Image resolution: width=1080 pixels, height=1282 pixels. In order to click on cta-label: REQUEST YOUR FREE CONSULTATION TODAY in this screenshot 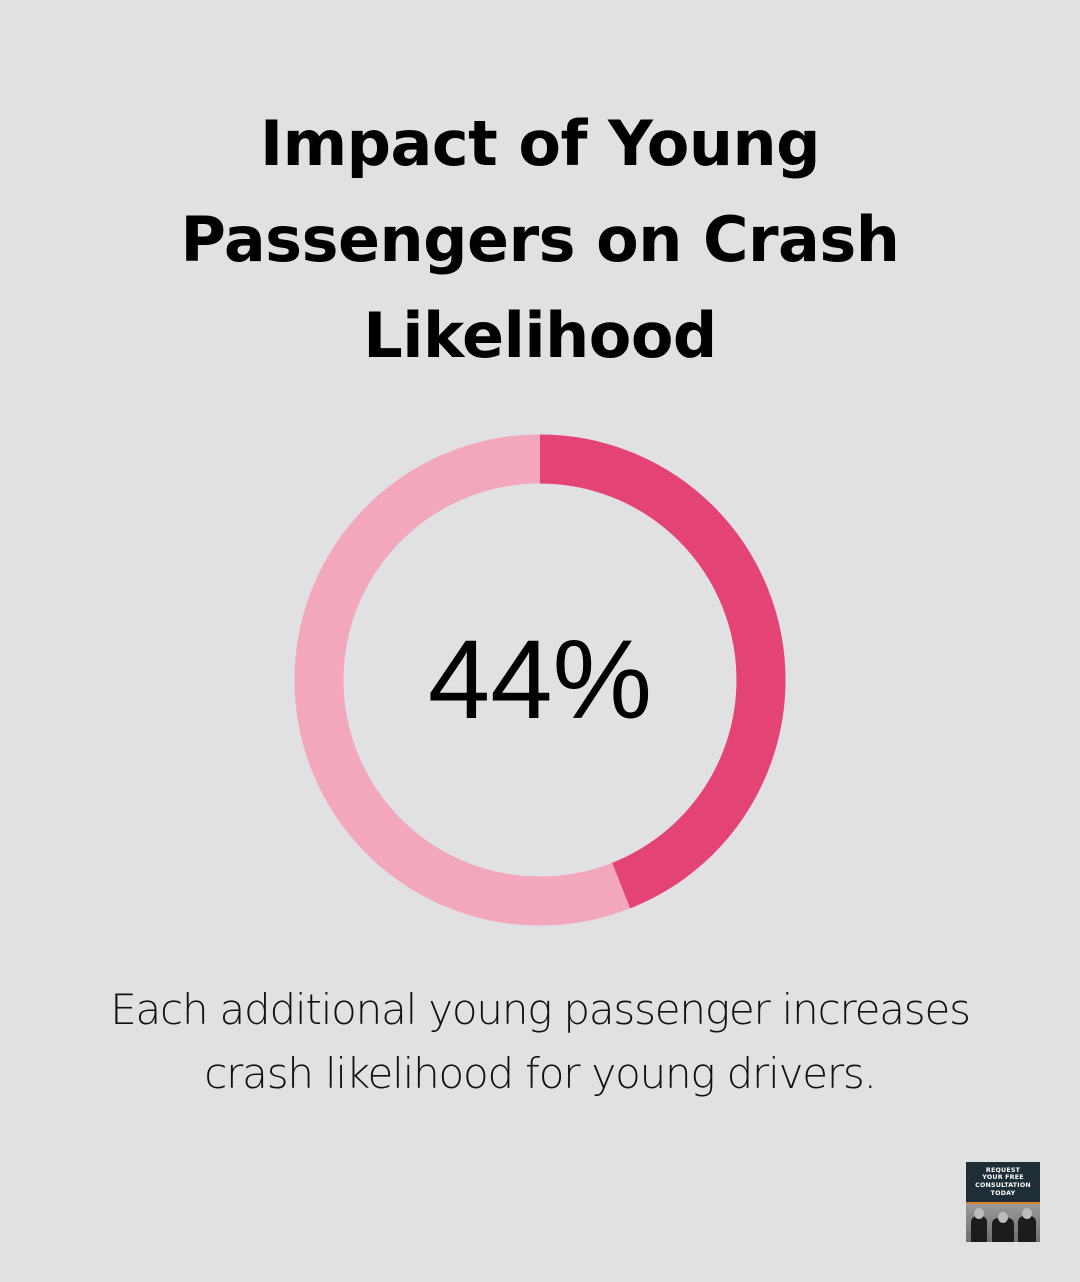, I will do `click(1003, 1182)`.